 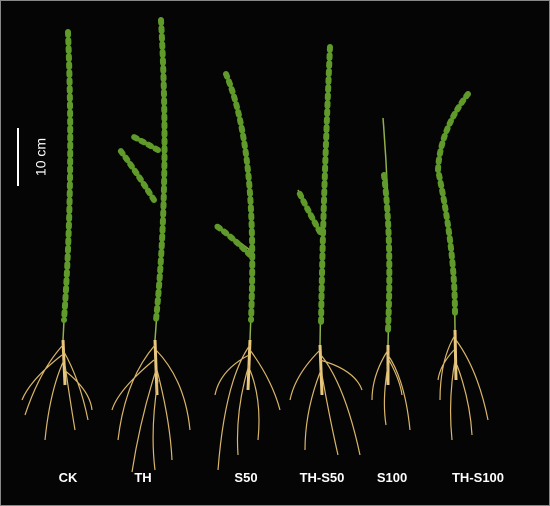 I want to click on plant-label: TH, so click(x=142, y=477).